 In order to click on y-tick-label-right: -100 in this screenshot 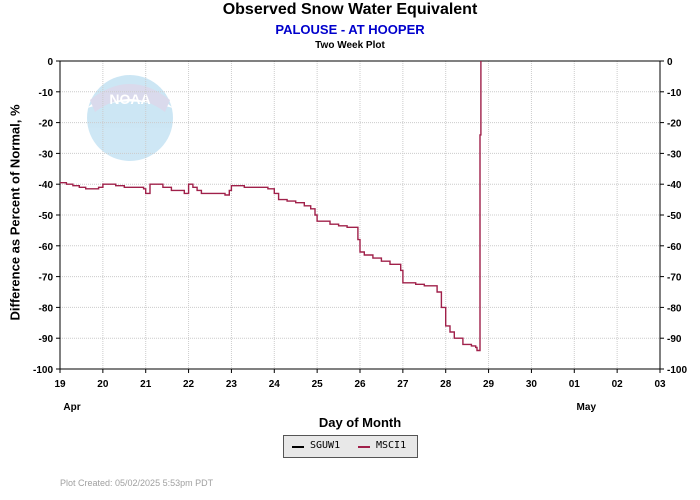, I will do `click(677, 370)`.